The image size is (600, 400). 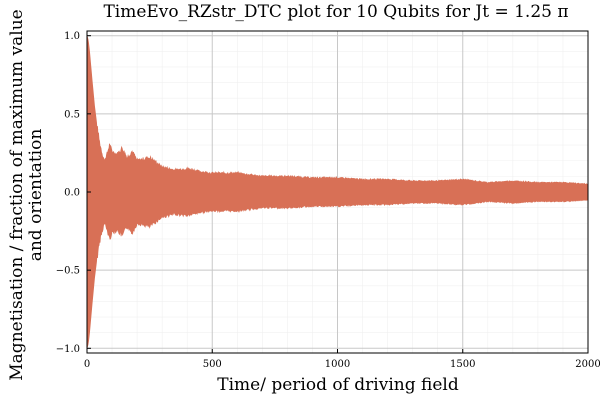 What do you see at coordinates (36, 195) in the screenshot?
I see `y-axis-title-line-2: and orientation` at bounding box center [36, 195].